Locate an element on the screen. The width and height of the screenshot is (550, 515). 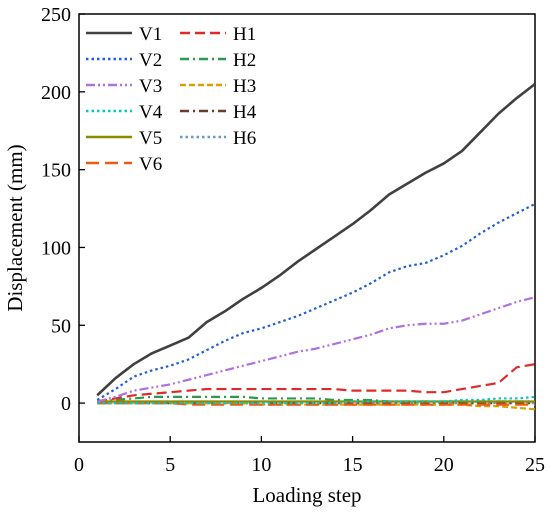
legend-label-v3: V3 is located at coordinates (150, 86).